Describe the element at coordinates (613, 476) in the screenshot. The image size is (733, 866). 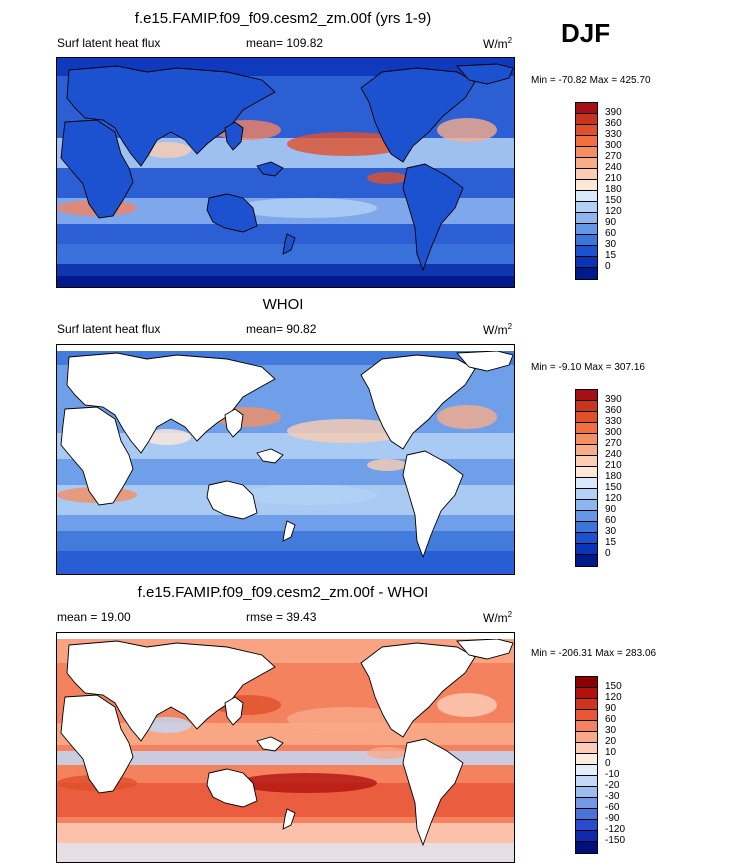
I see `colorbar-tick-label: 180` at that location.